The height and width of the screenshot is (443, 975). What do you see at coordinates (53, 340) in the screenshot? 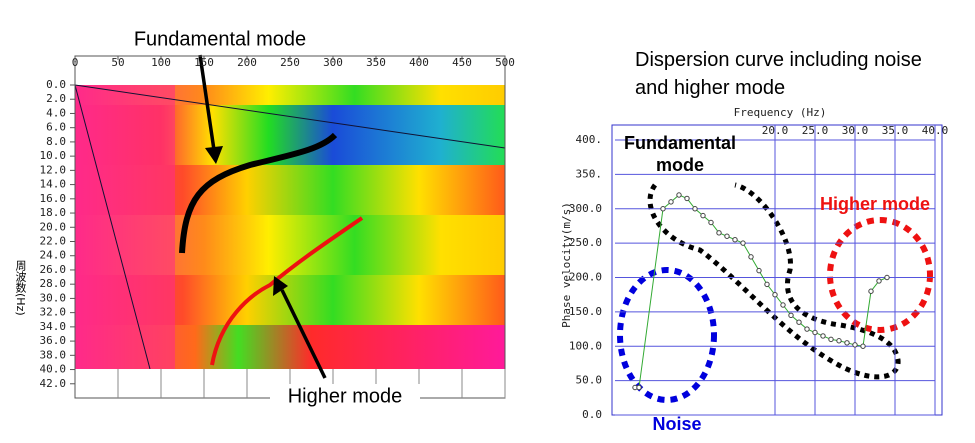
I see `y-tick-label: 36.0` at bounding box center [53, 340].